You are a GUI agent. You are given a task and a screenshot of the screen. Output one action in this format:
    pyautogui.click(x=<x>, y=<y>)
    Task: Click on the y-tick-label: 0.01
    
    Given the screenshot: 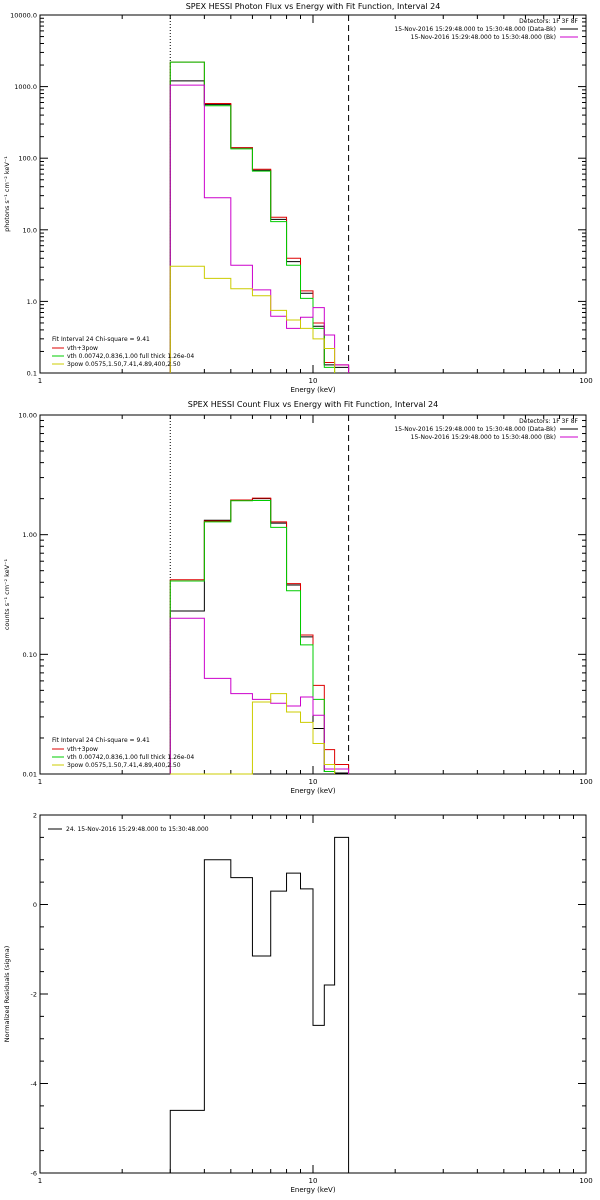 What is the action you would take?
    pyautogui.click(x=30, y=775)
    